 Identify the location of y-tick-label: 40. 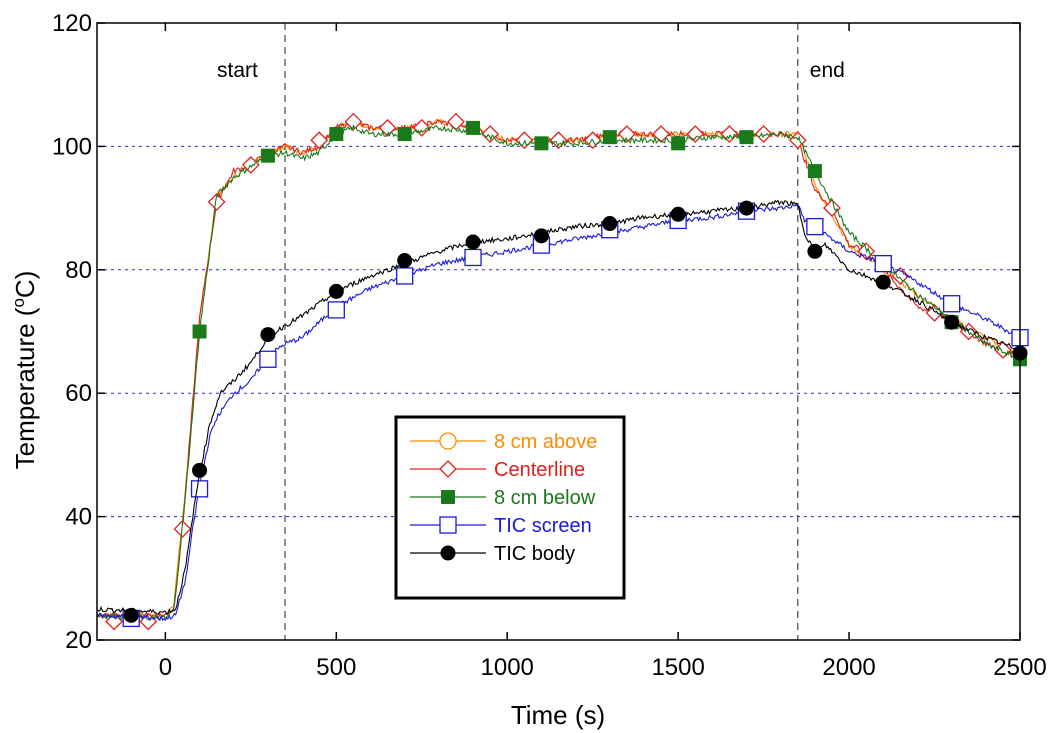
(78, 517).